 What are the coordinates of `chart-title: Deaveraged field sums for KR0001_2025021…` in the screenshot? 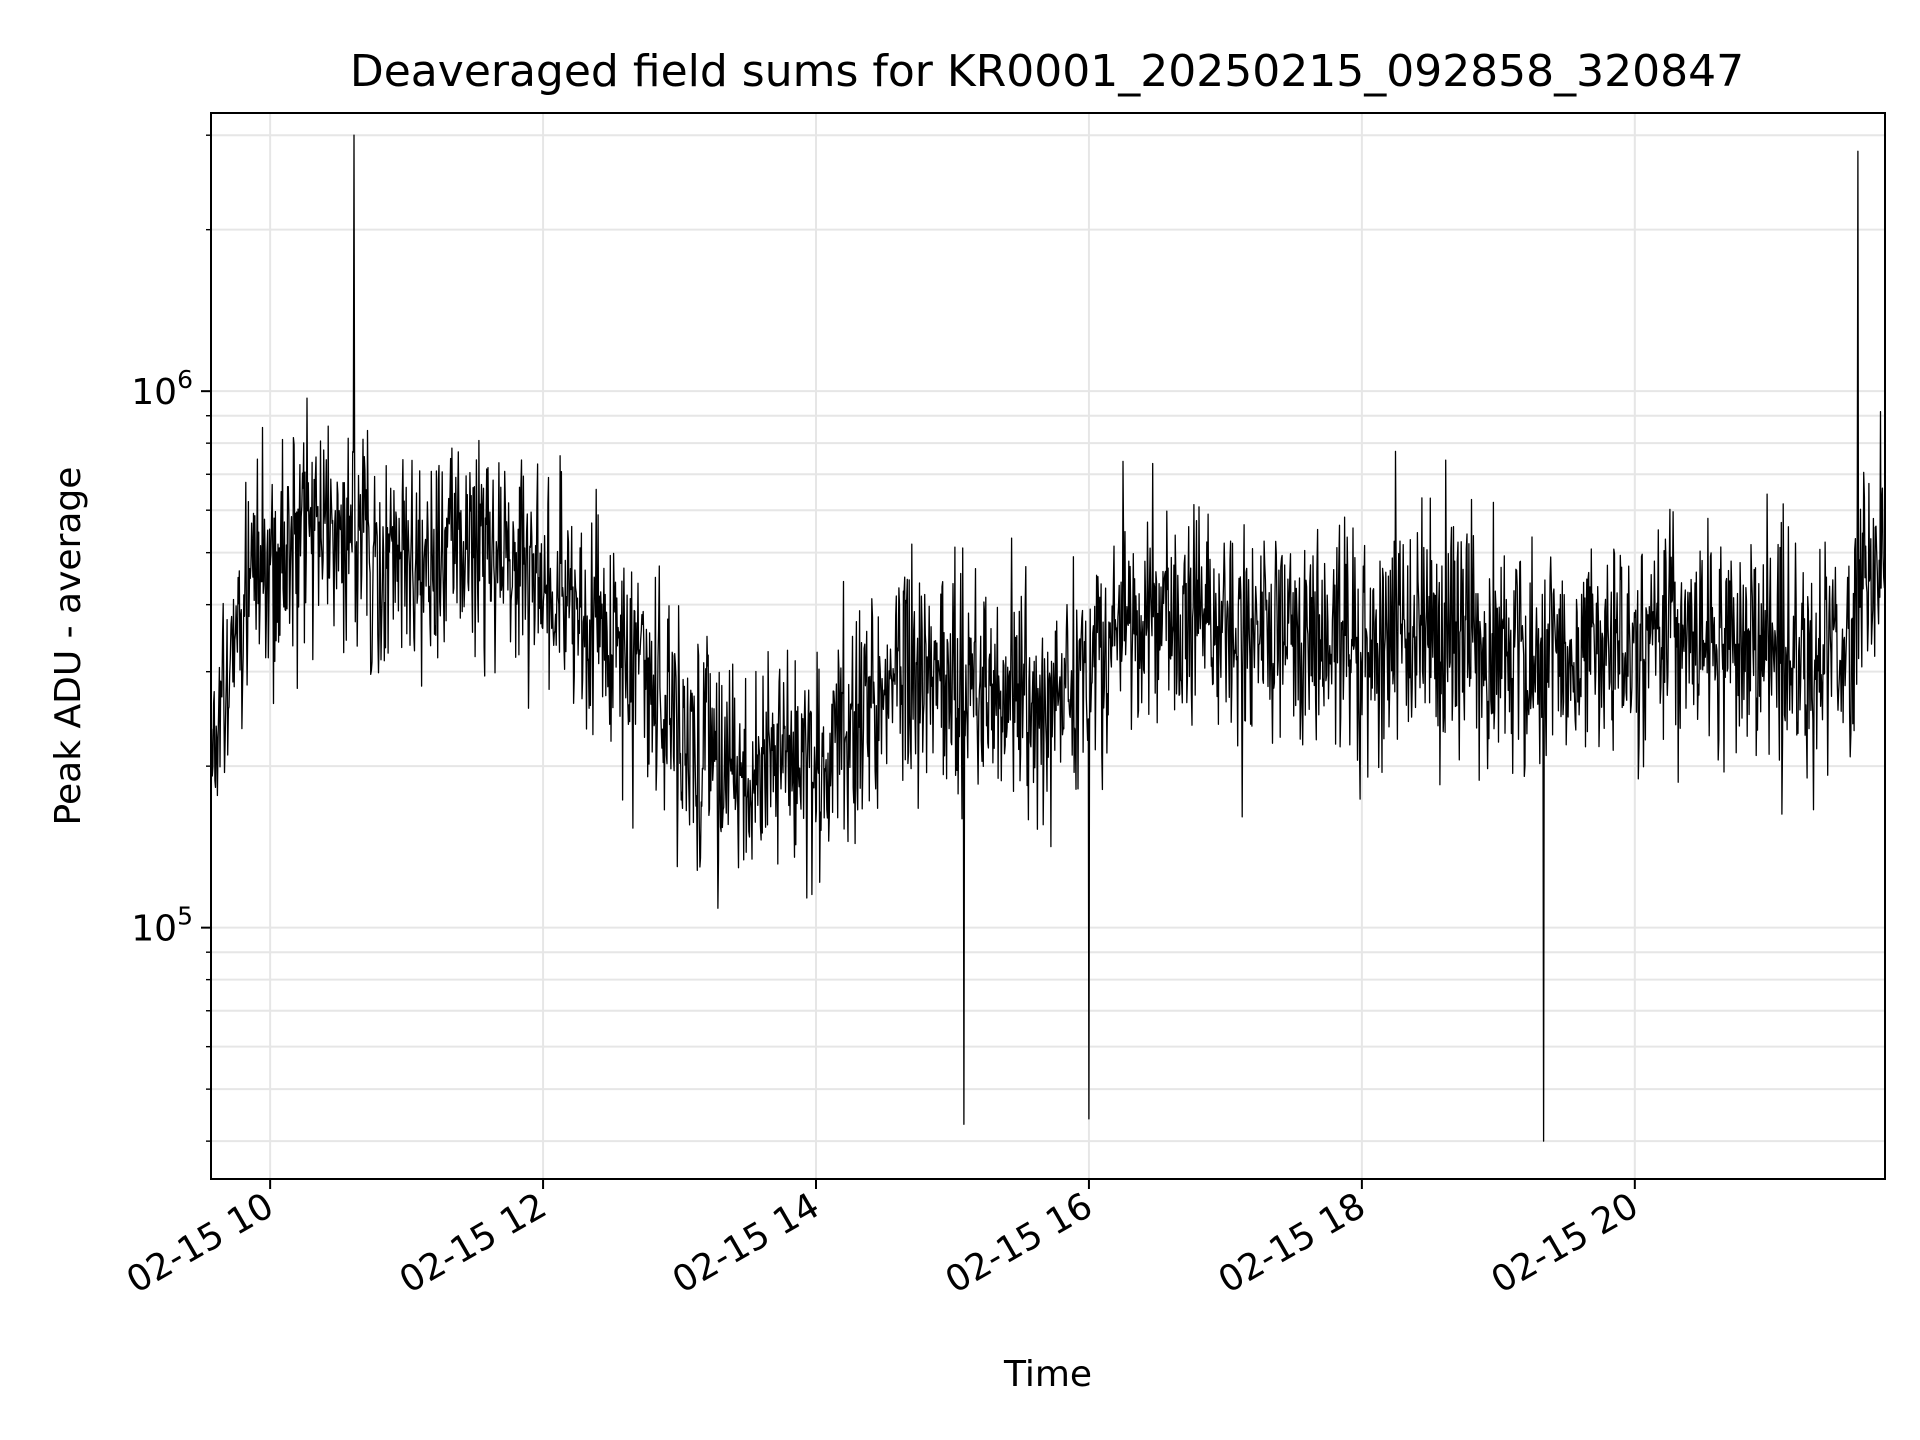 It's located at (1047, 71).